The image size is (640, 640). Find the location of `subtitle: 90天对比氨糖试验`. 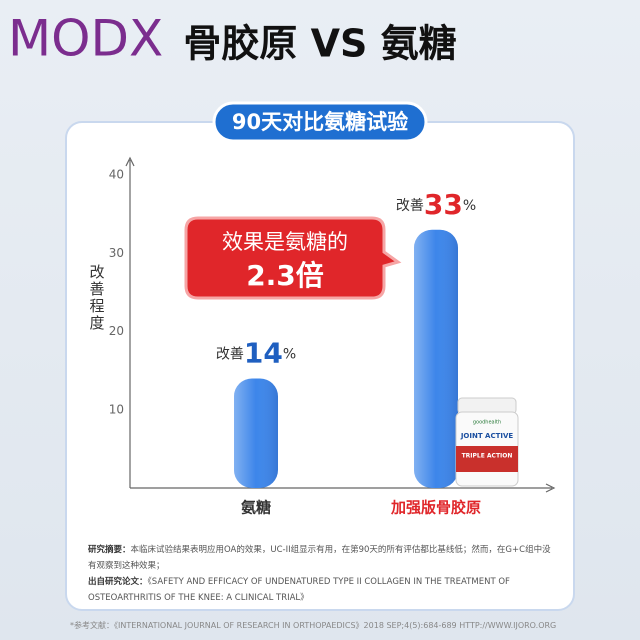

subtitle: 90天对比氨糖试验 is located at coordinates (320, 122).